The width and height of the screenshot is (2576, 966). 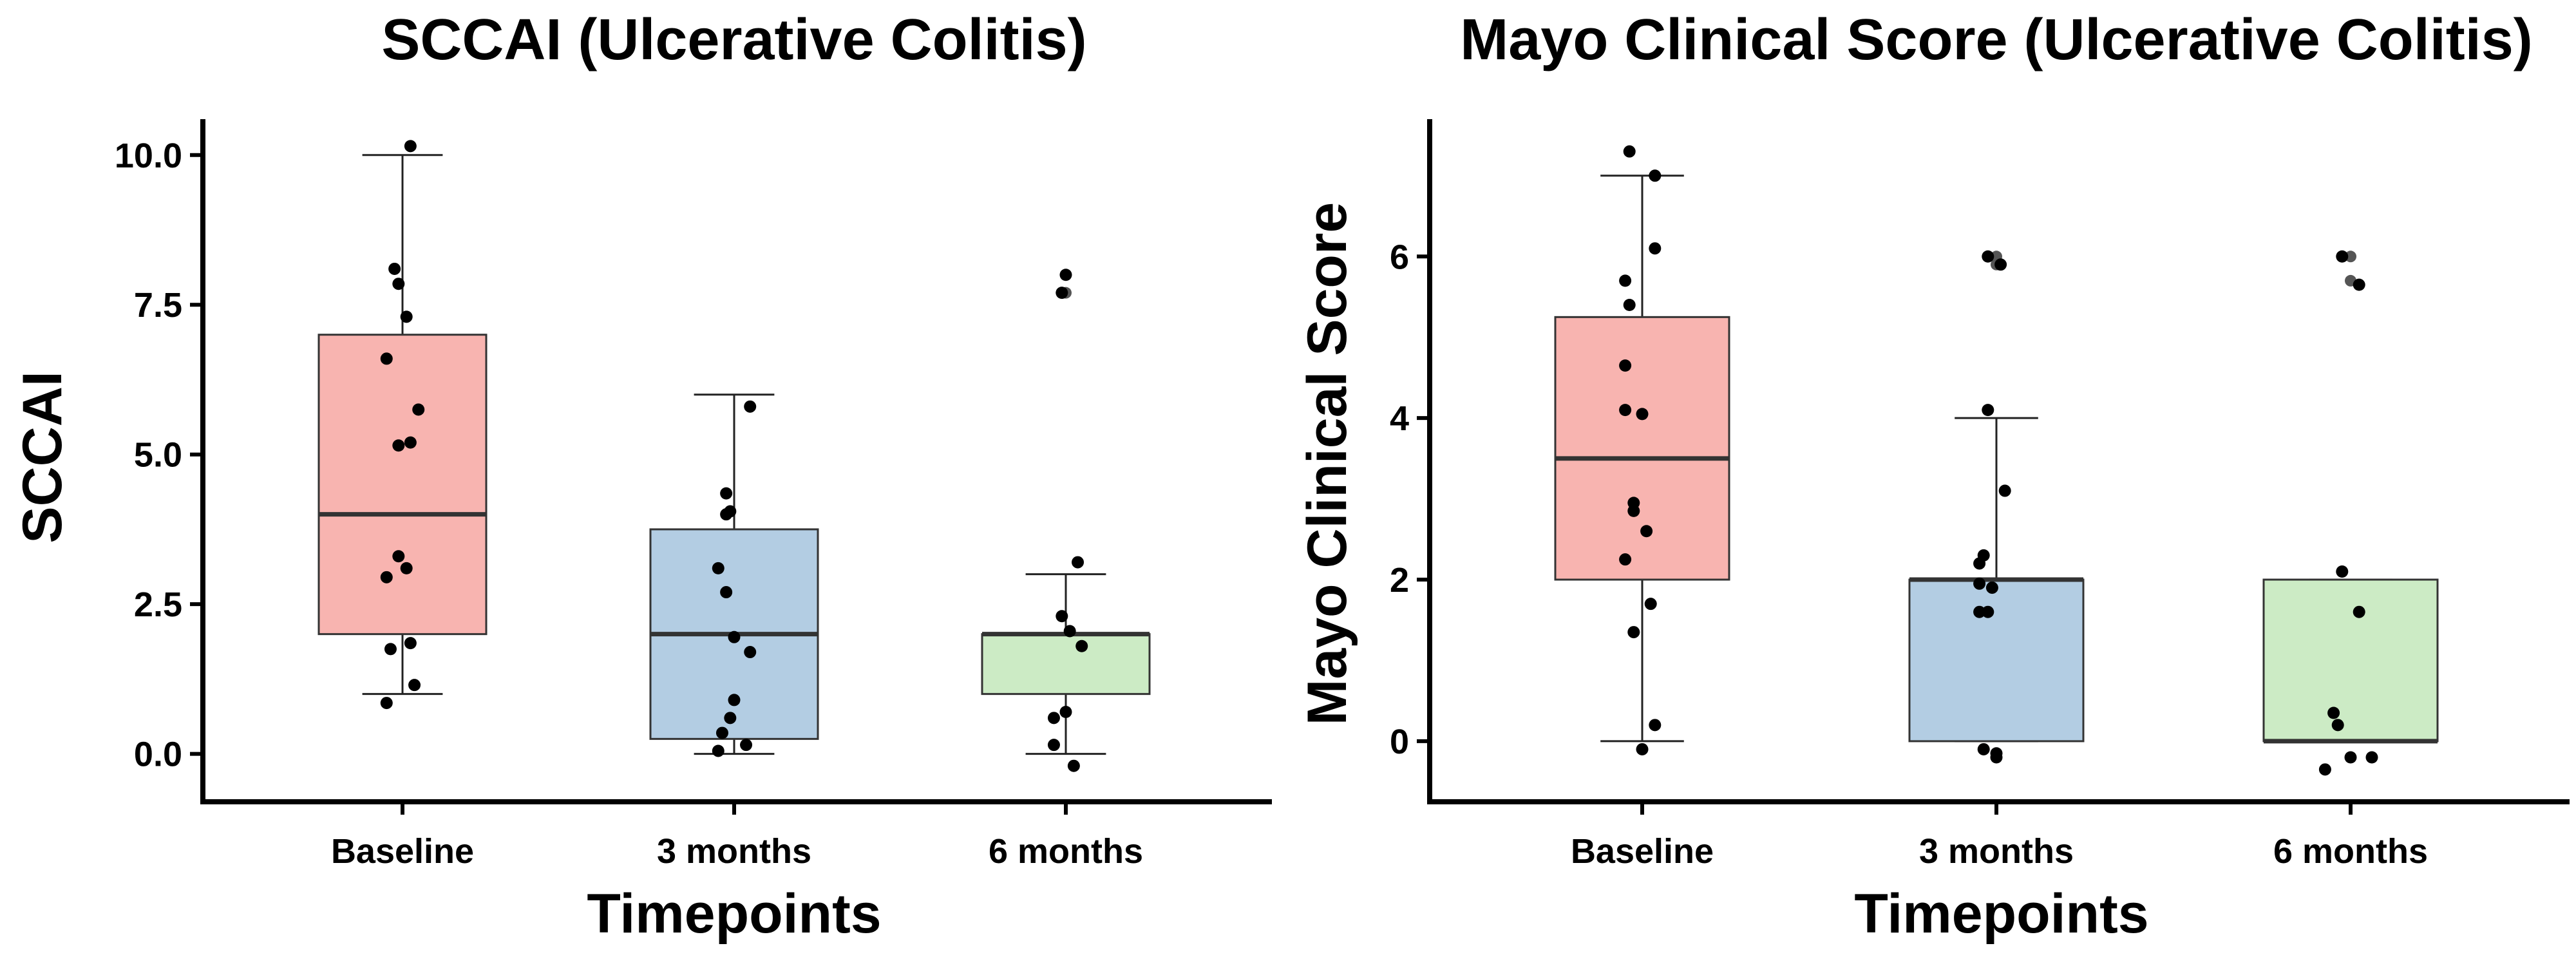 I want to click on y-axis-label: SCCAI, so click(x=42, y=458).